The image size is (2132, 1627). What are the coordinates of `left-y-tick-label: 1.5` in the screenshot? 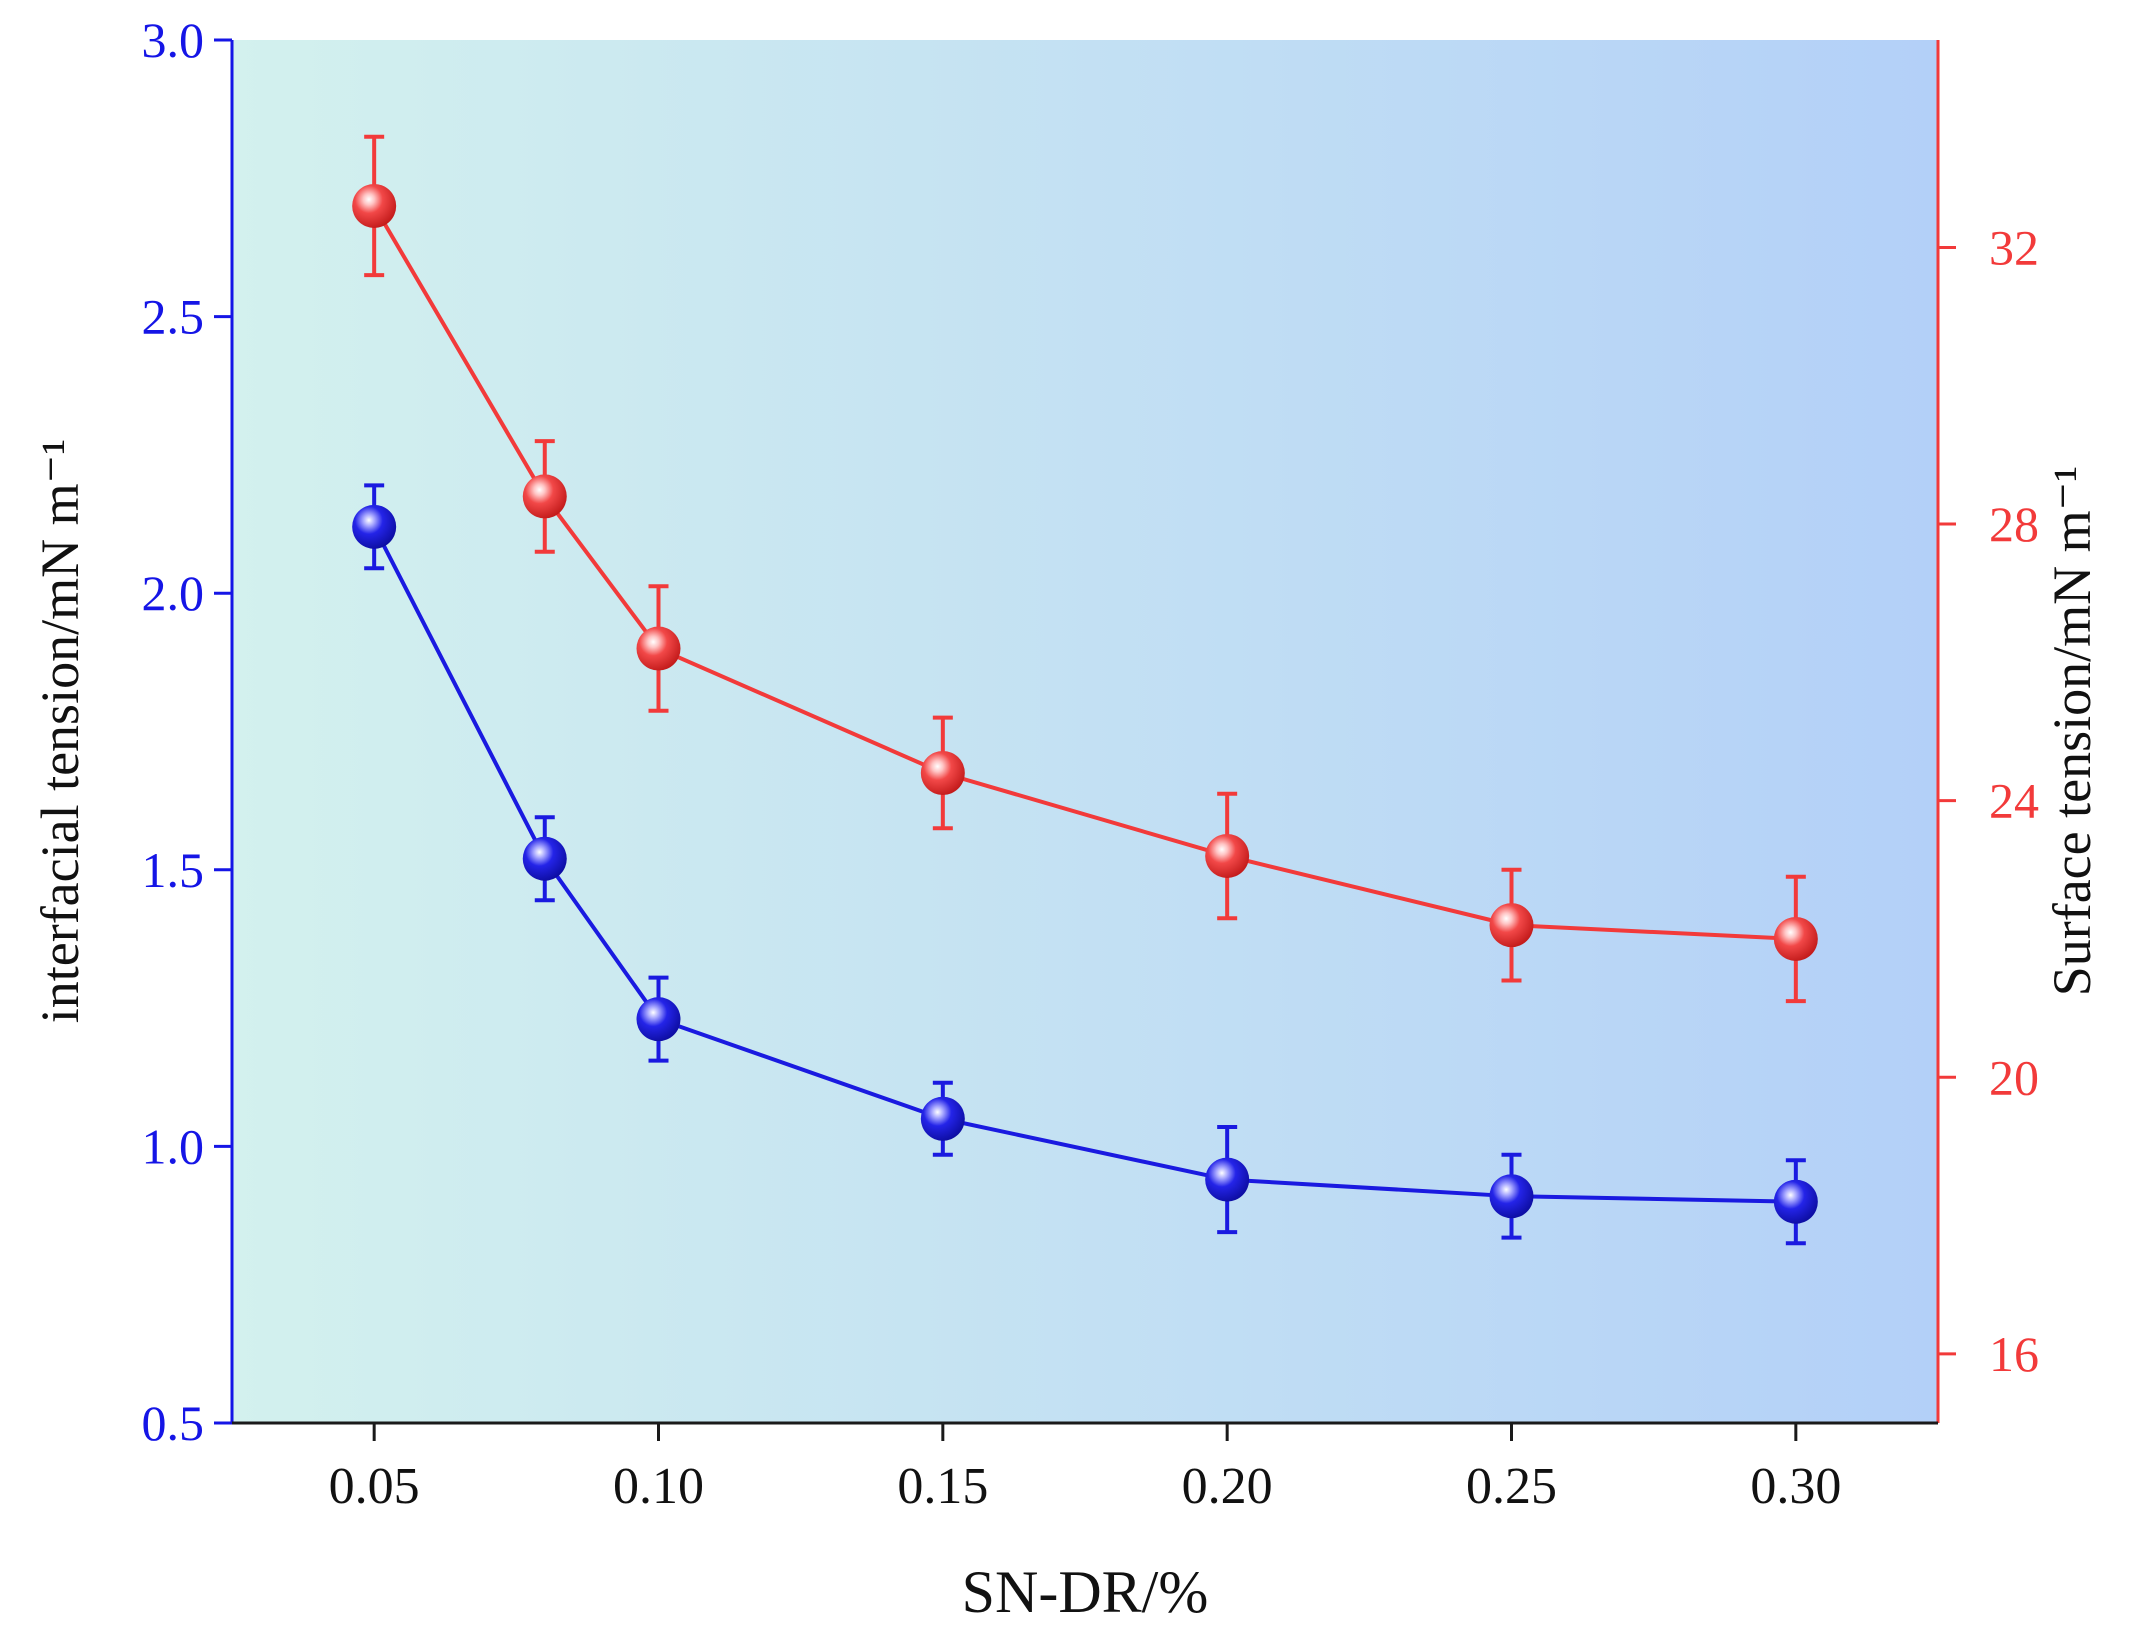 It's located at (173, 870).